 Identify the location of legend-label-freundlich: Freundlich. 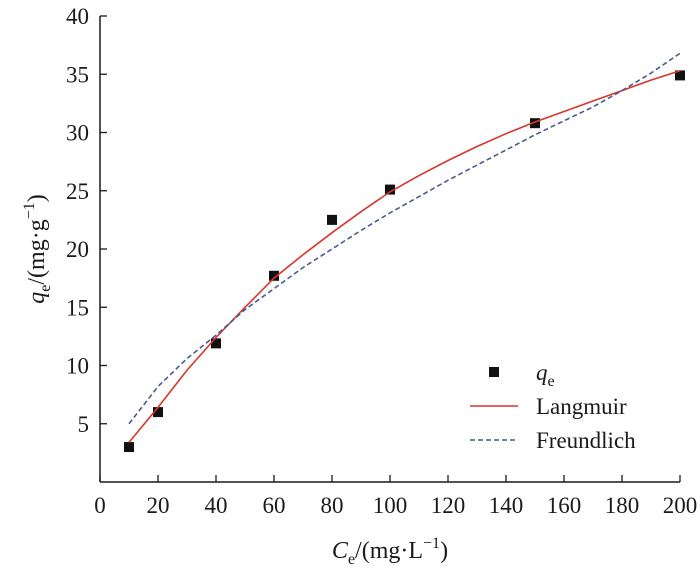
(586, 440).